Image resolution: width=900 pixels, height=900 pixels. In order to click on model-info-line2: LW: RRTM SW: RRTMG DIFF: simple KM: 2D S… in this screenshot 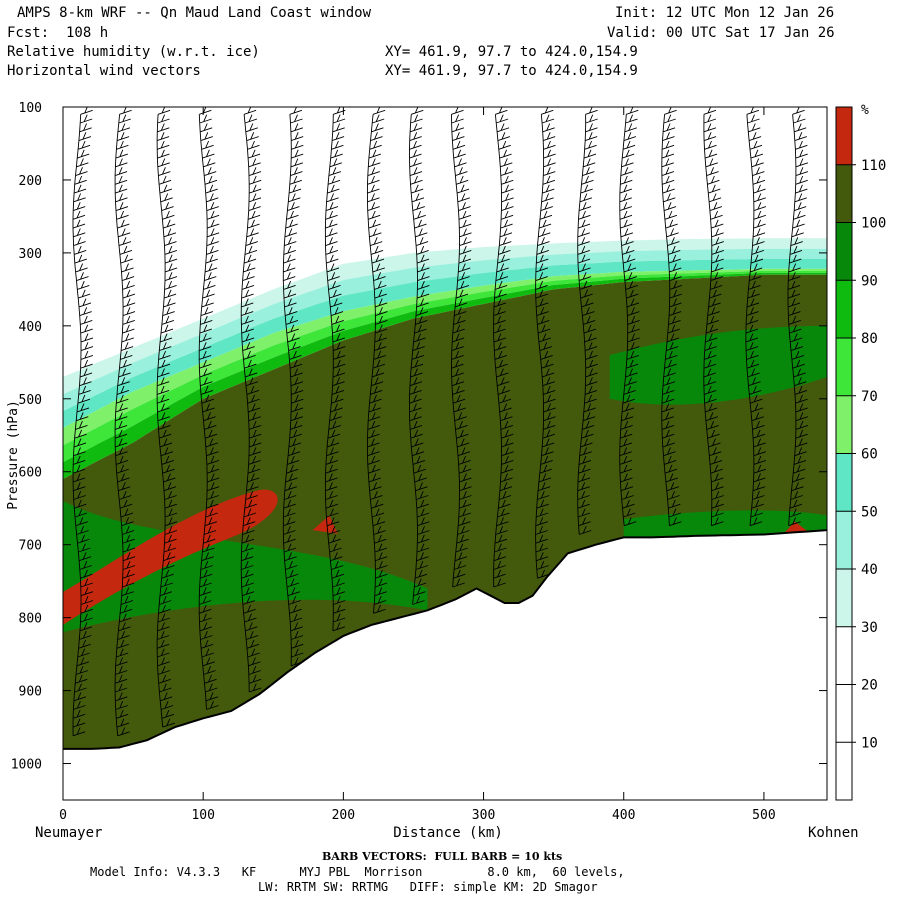, I will do `click(428, 887)`.